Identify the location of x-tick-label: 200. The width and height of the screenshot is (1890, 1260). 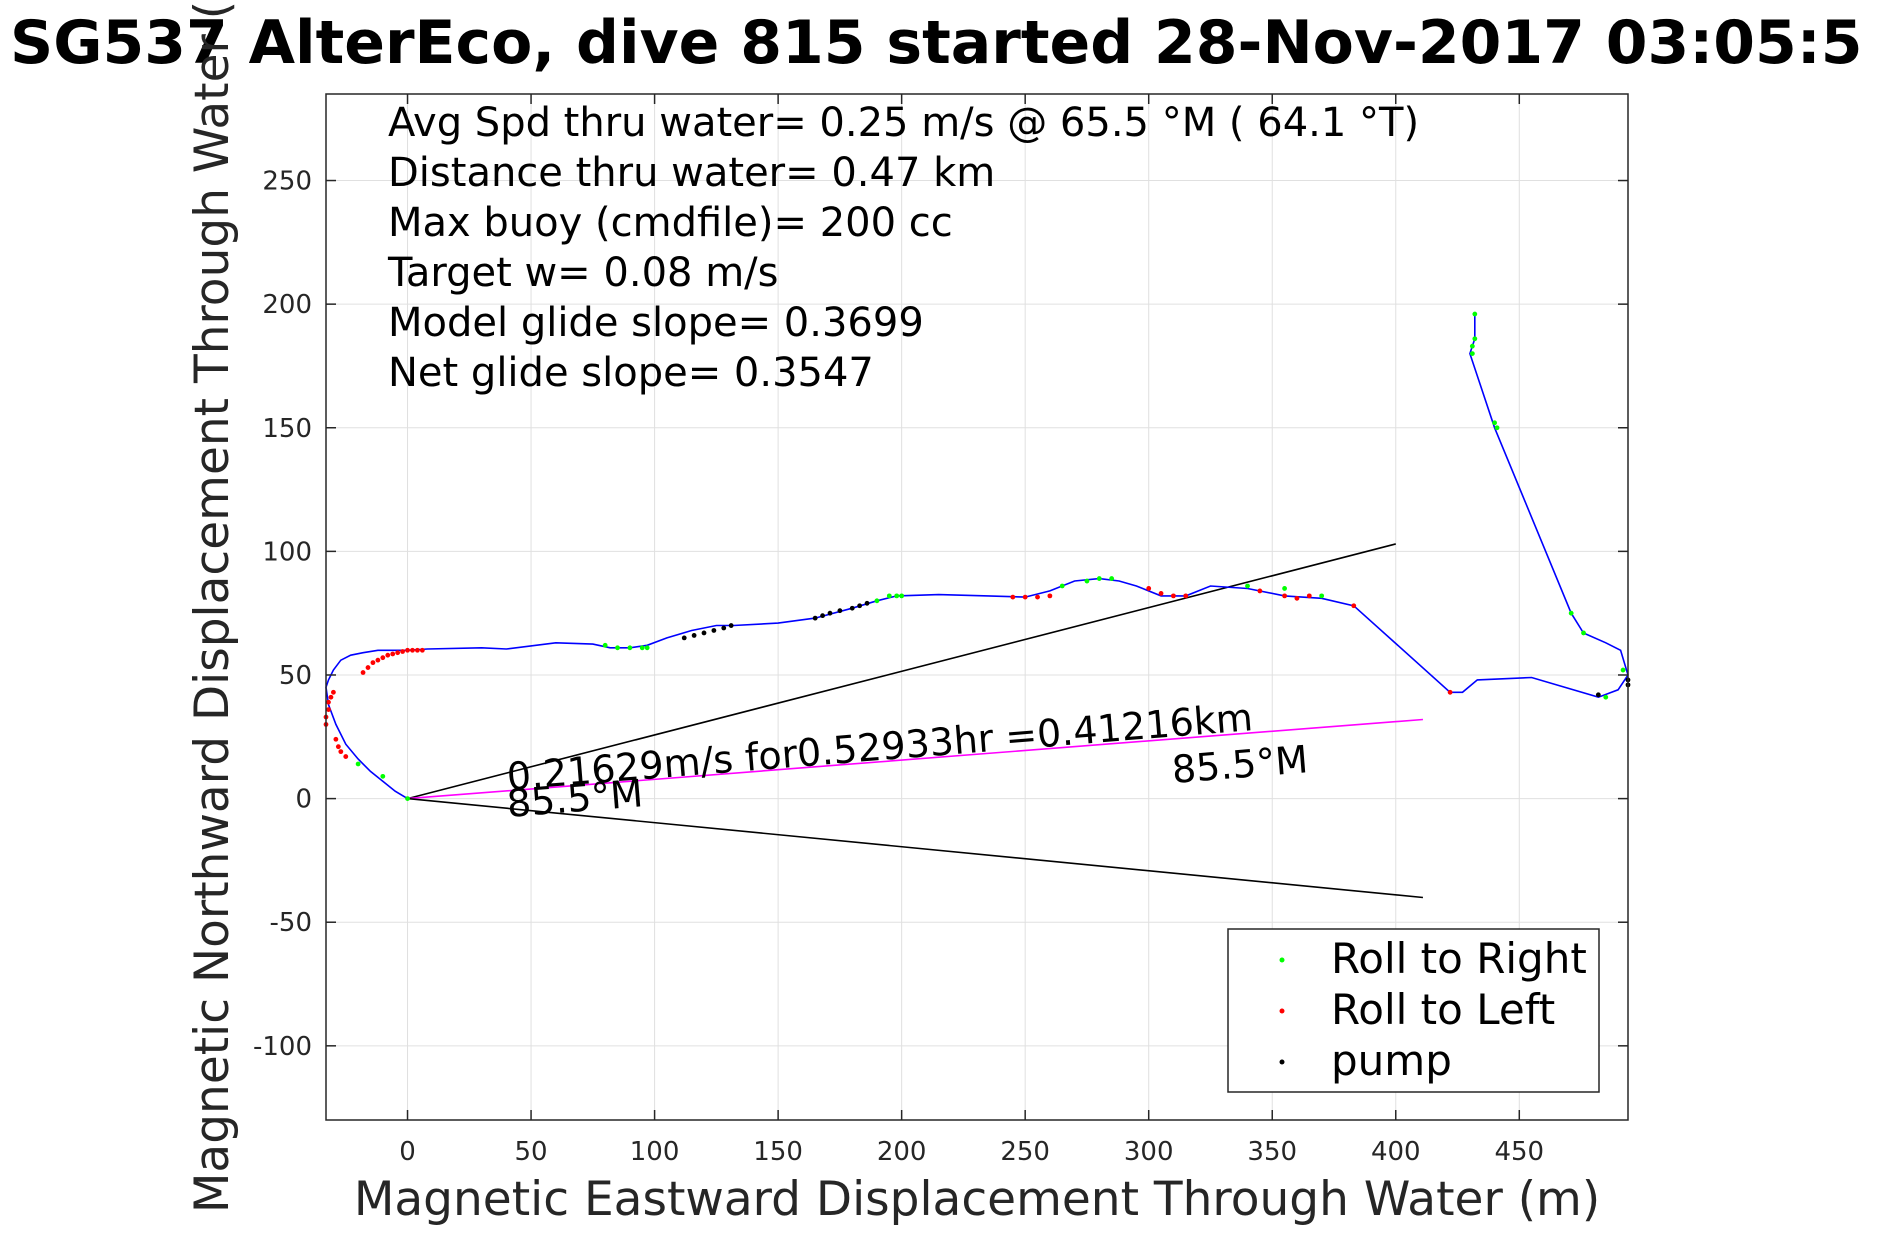
(902, 1152).